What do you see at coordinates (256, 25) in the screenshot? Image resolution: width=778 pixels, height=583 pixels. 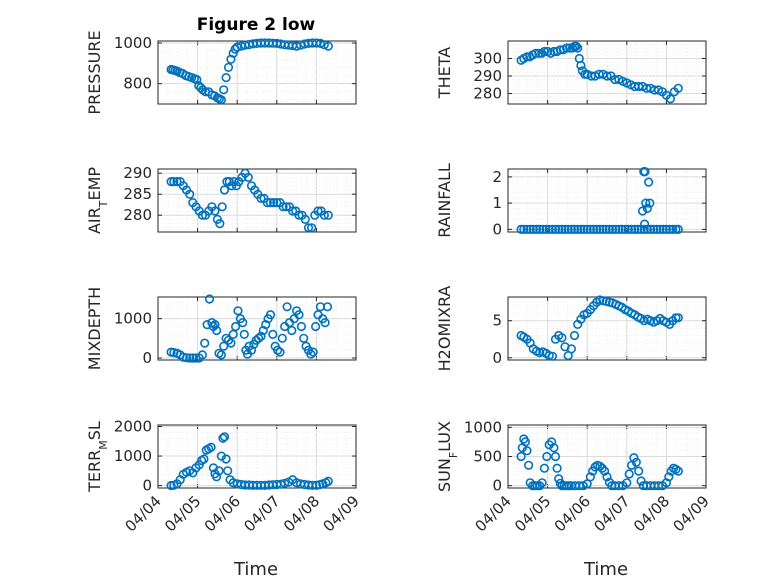 I see `figure-title: Figure 2 low` at bounding box center [256, 25].